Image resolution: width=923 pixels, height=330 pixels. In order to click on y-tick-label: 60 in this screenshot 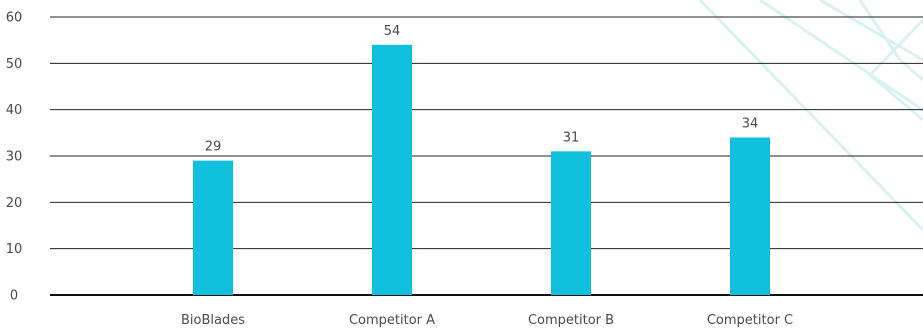, I will do `click(14, 18)`.